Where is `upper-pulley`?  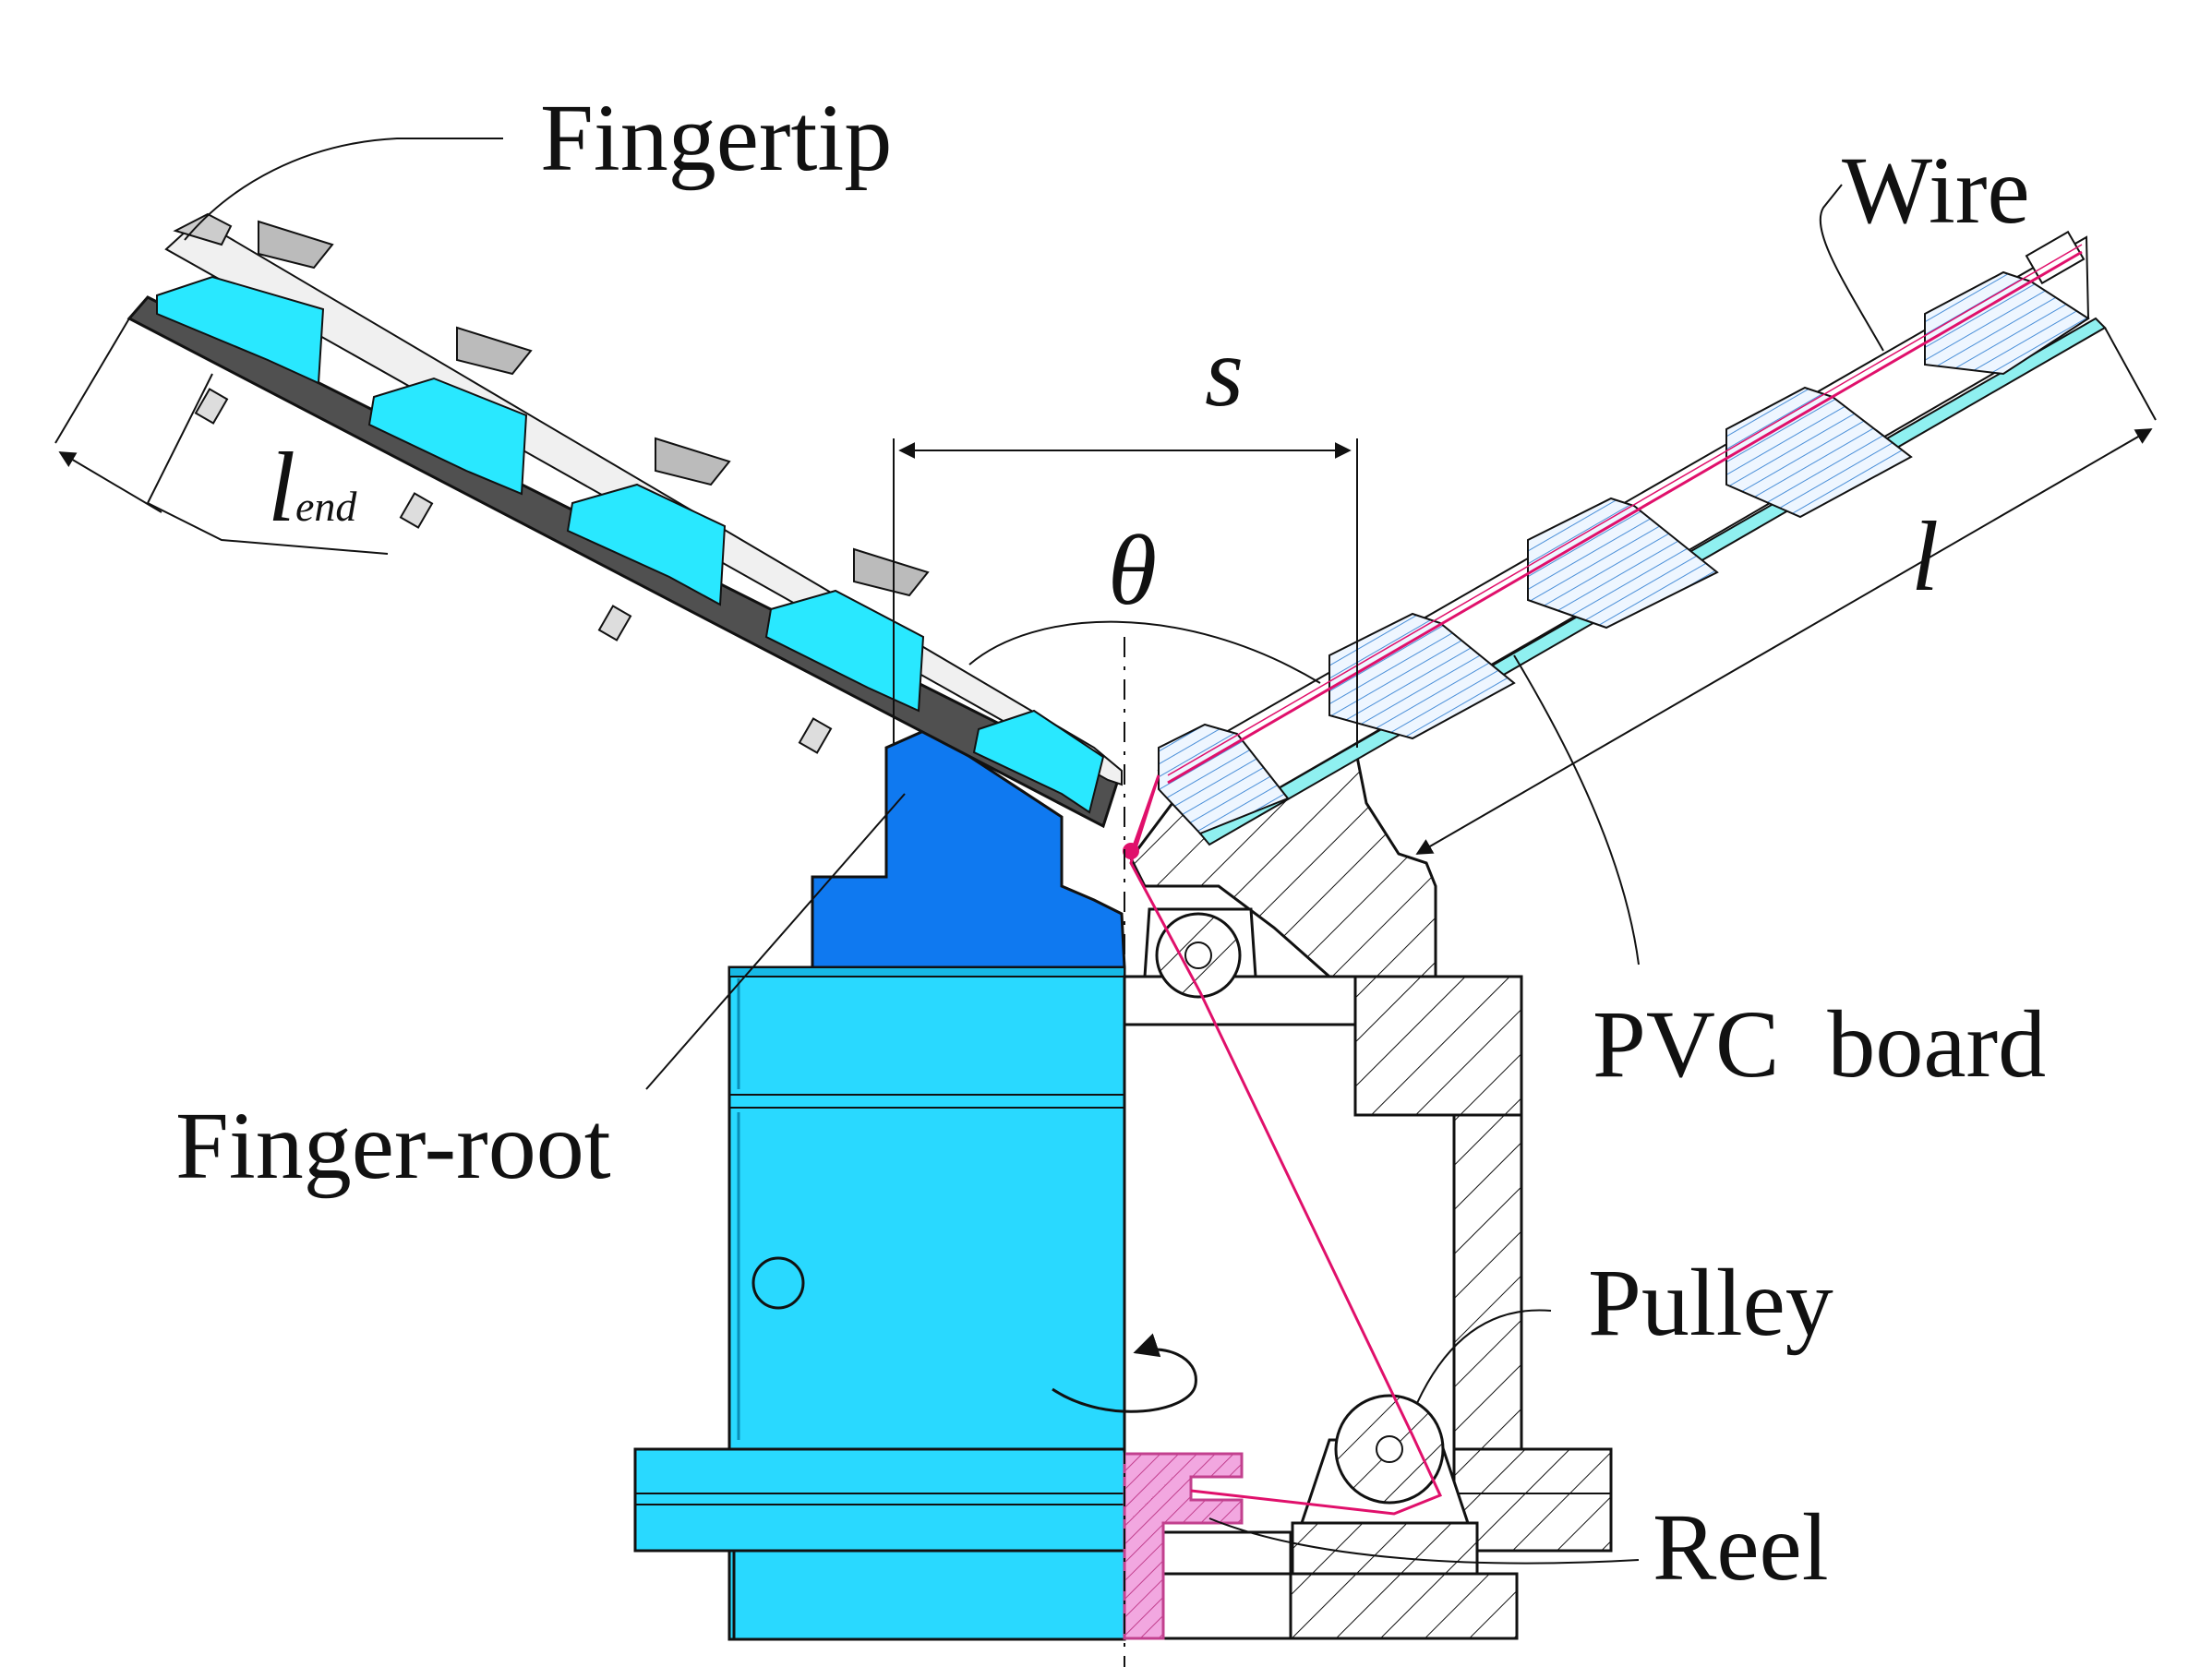
upper-pulley is located at coordinates (1200, 953).